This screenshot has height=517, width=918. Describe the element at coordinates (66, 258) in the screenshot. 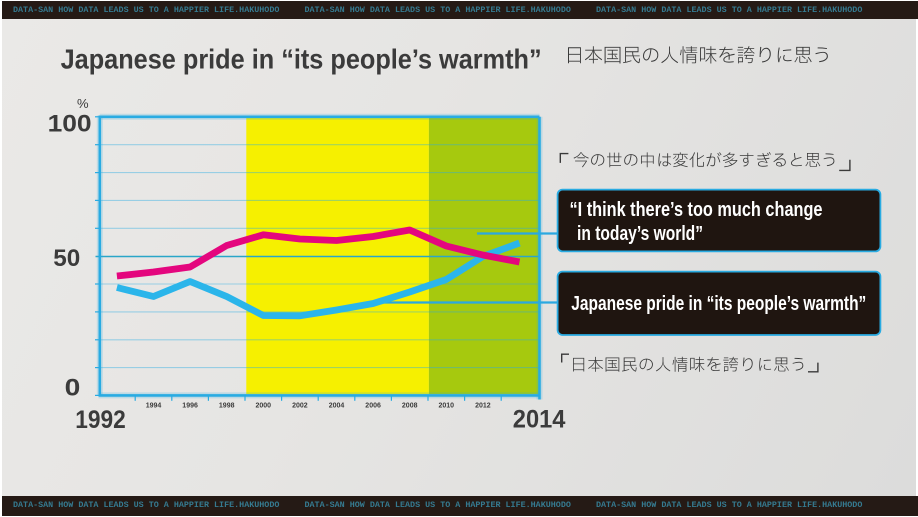

I see `svg-text: 50` at that location.